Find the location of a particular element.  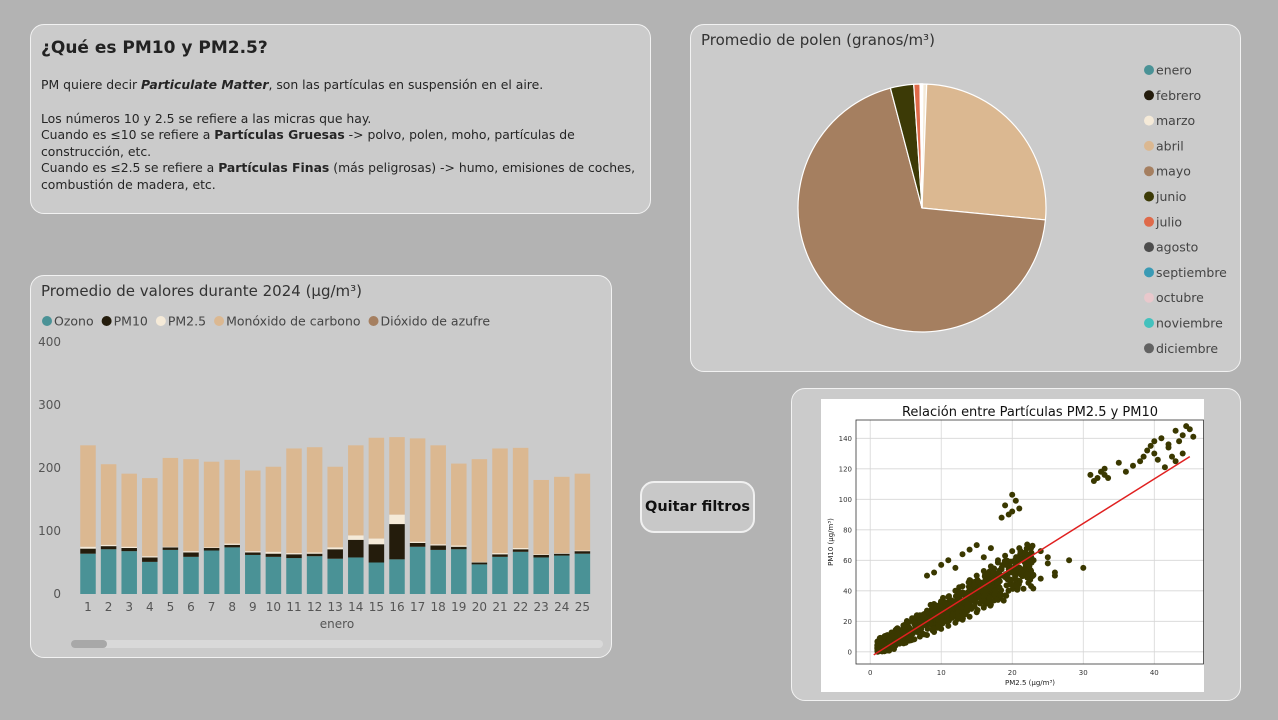

legend-item-1: PM10 is located at coordinates (124, 321).